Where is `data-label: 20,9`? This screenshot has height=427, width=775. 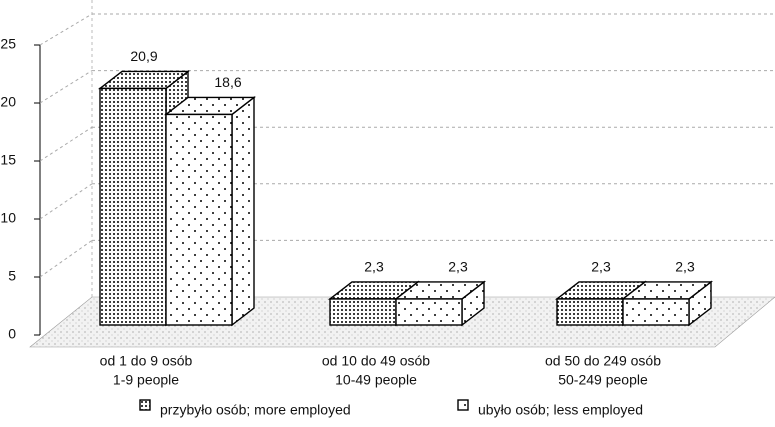
data-label: 20,9 is located at coordinates (143, 56).